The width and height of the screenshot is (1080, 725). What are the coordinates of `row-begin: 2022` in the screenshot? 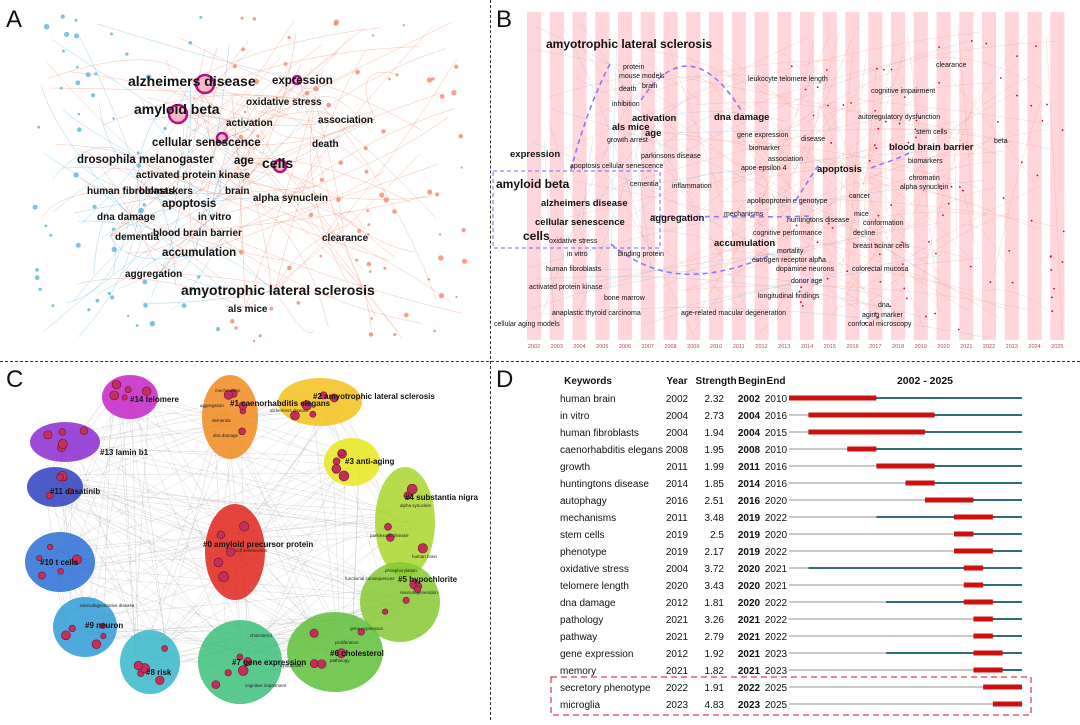 It's located at (749, 688).